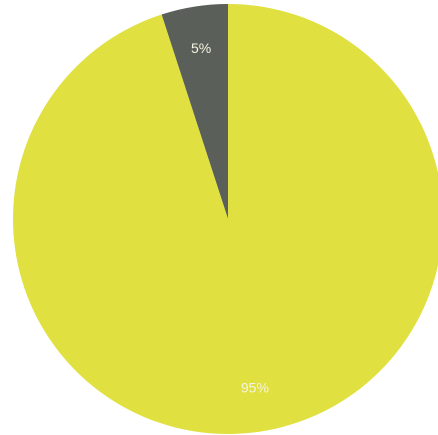 This screenshot has height=435, width=438. I want to click on pie-slice-5pct, so click(194, 111).